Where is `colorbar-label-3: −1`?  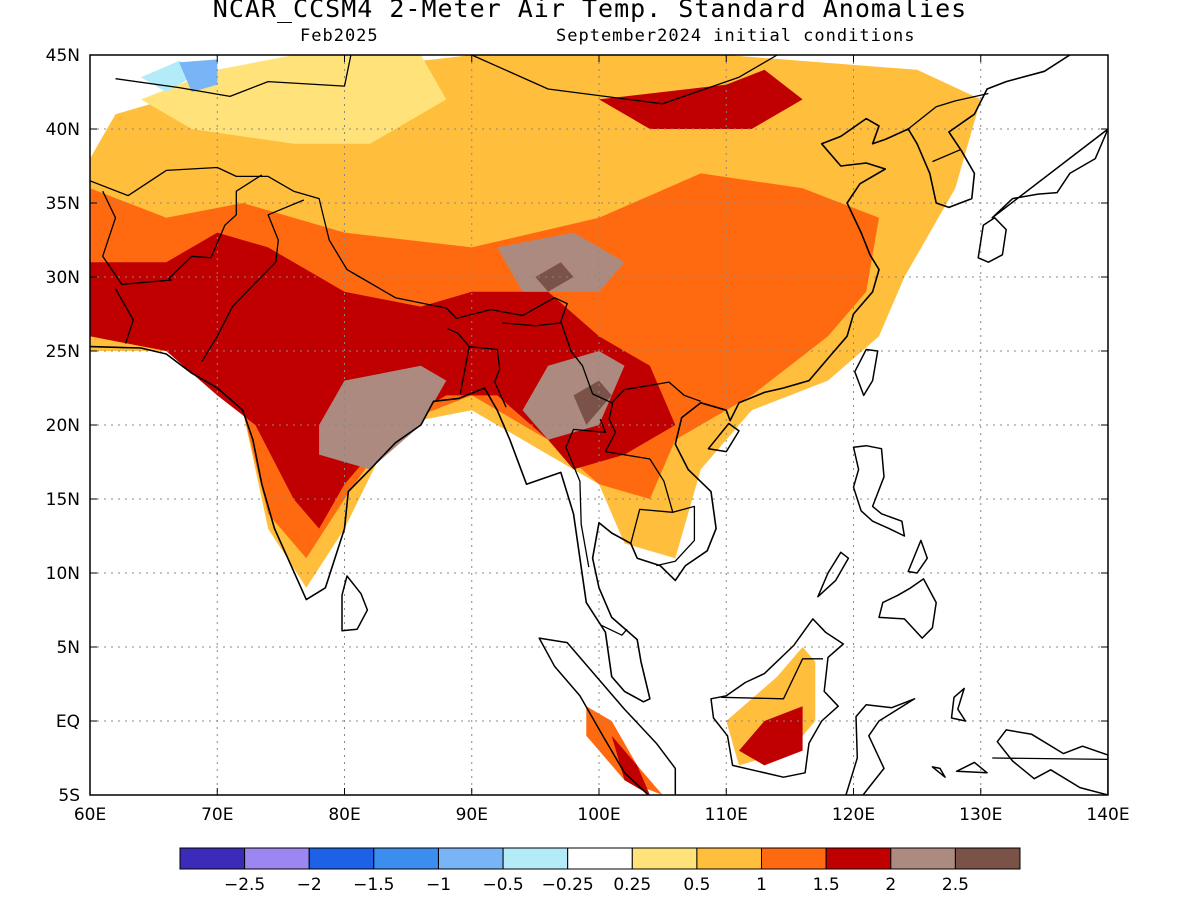 colorbar-label-3: −1 is located at coordinates (438, 885).